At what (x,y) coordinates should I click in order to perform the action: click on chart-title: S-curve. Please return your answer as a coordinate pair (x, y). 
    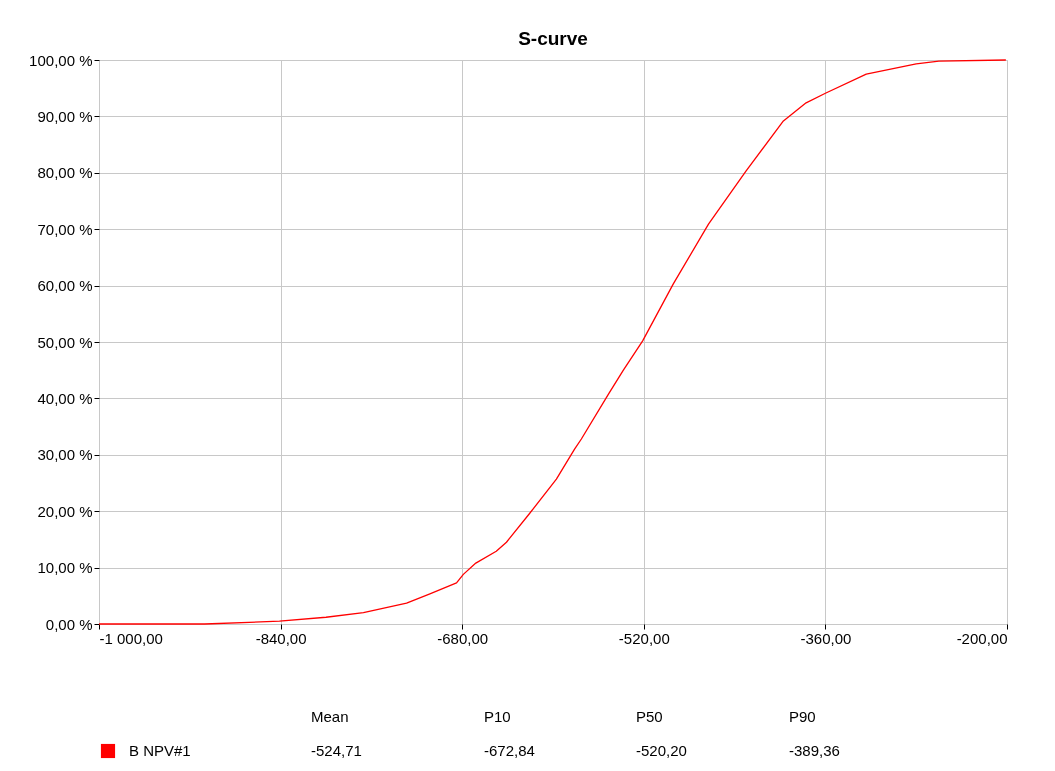
    Looking at the image, I should click on (553, 38).